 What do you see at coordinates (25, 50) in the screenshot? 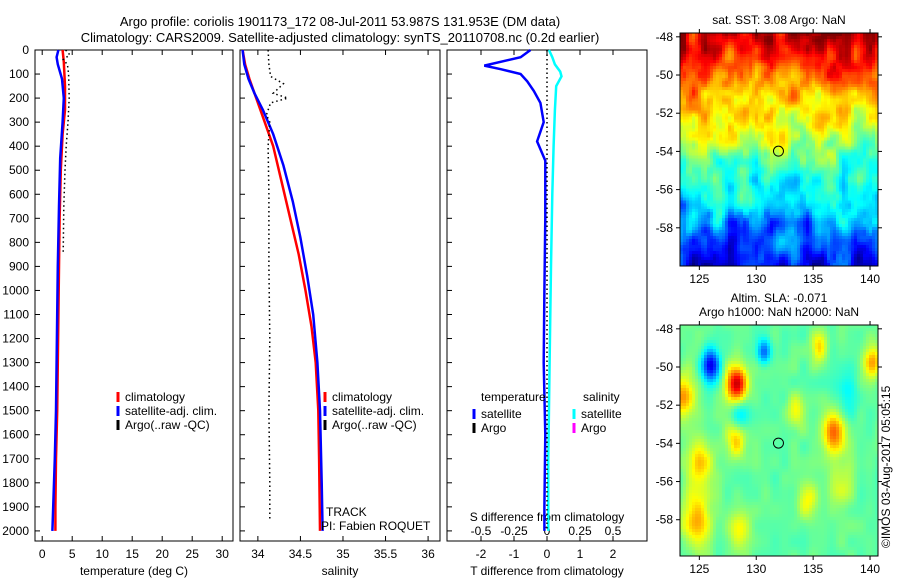
I see `depth-tick-label: 0` at bounding box center [25, 50].